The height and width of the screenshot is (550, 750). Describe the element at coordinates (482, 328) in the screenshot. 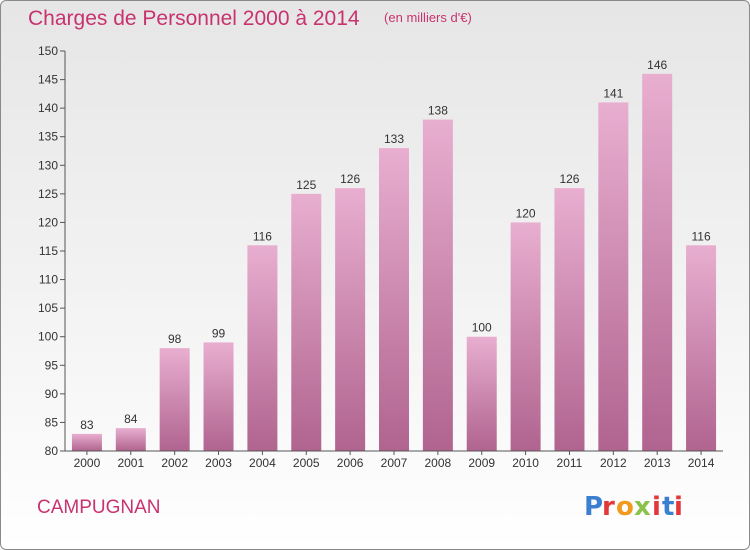

I see `bar-value-label: 100` at that location.